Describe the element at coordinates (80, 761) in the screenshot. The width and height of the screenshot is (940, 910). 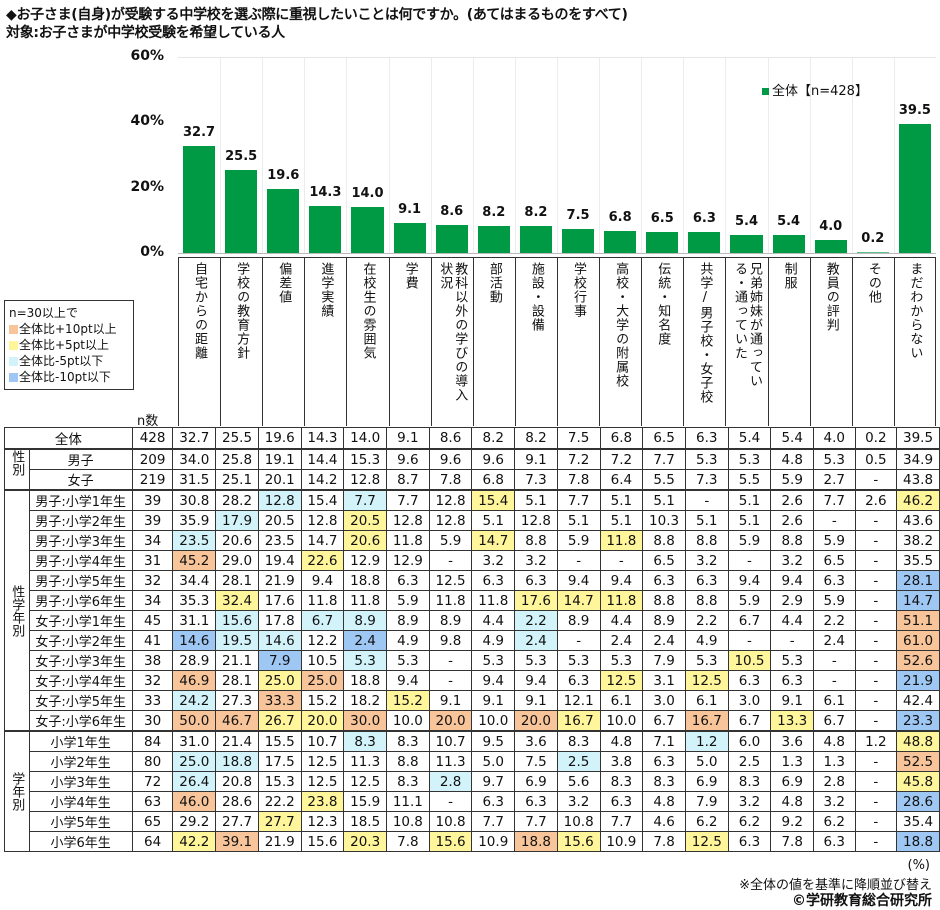
I see `row-label: 小学2年生` at that location.